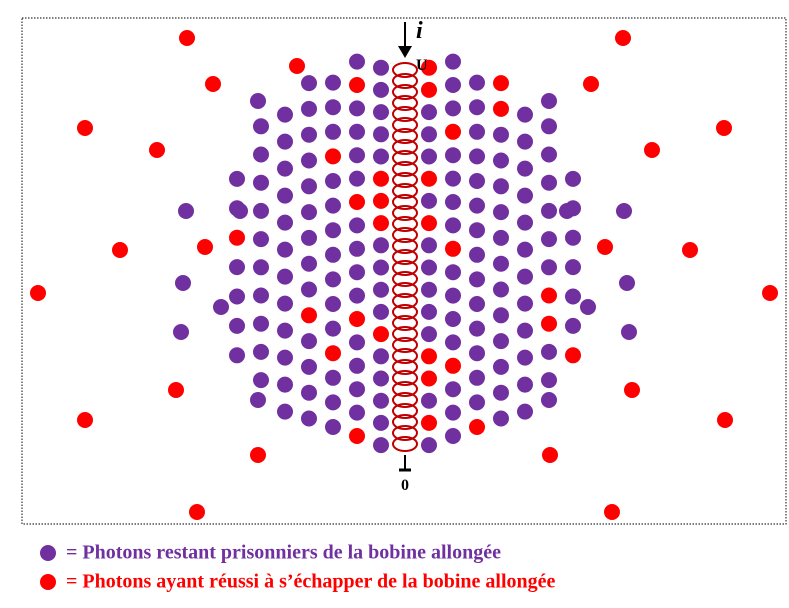  What do you see at coordinates (48, 553) in the screenshot?
I see `legend-dot` at bounding box center [48, 553].